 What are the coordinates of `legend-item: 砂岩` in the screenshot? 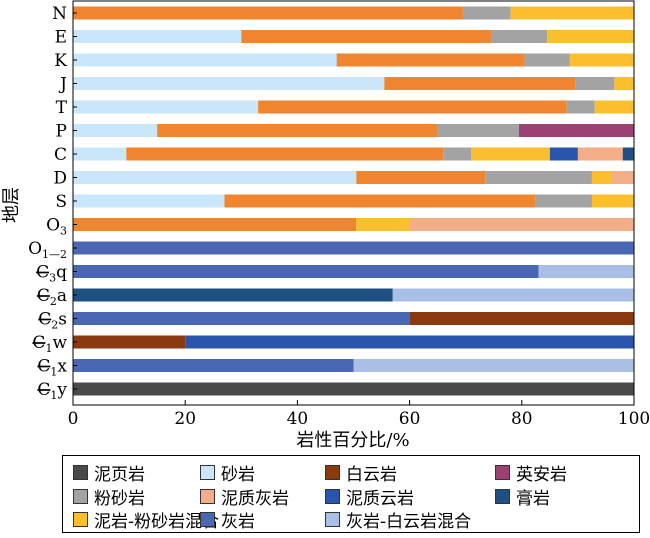 It's located at (227, 472).